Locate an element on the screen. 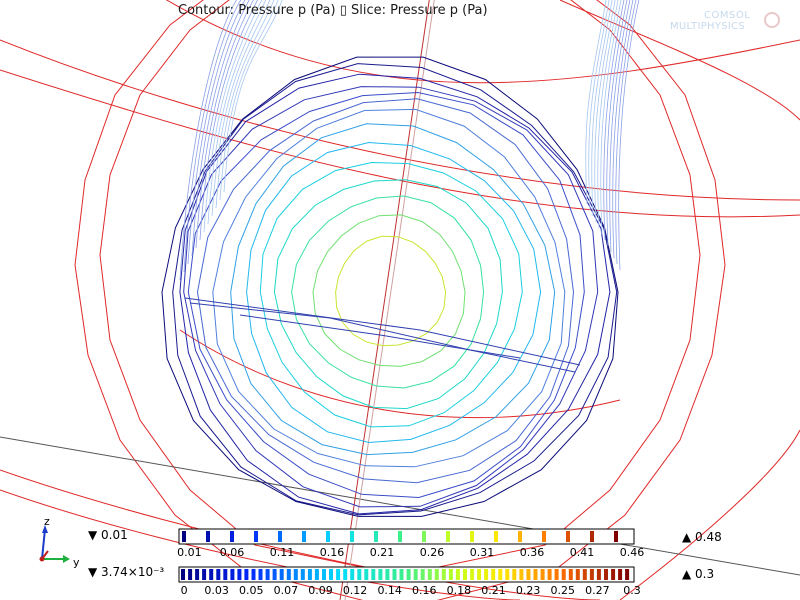 This screenshot has height=600, width=800. slice-tick-label: 0.21 is located at coordinates (493, 590).